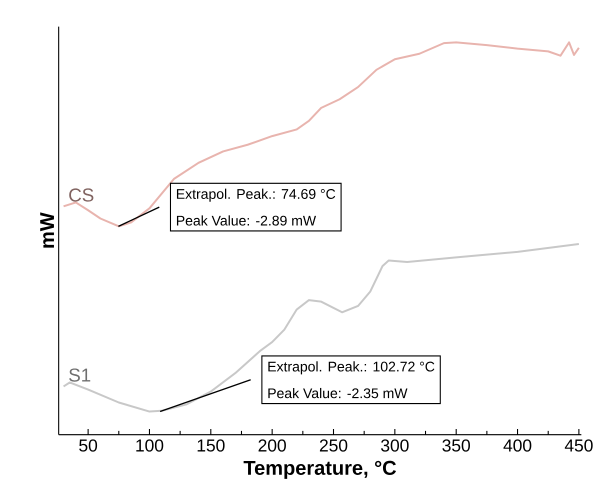 The image size is (598, 496). What do you see at coordinates (578, 445) in the screenshot?
I see `x-tick-label: 450` at bounding box center [578, 445].